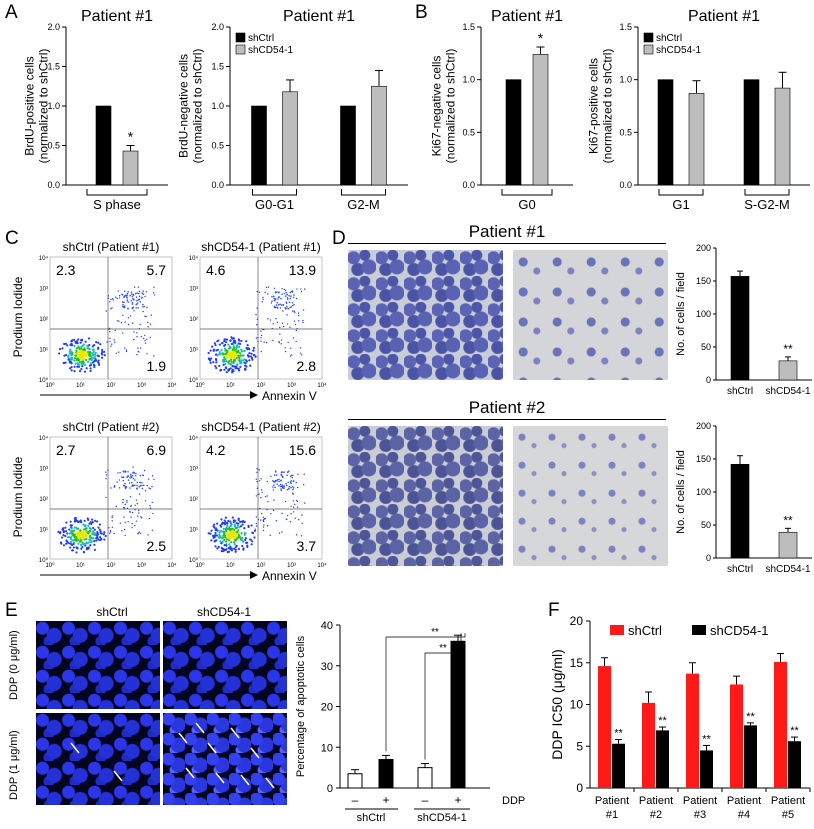 This screenshot has width=814, height=829. I want to click on y-tick-label: 2.0, so click(53, 27).